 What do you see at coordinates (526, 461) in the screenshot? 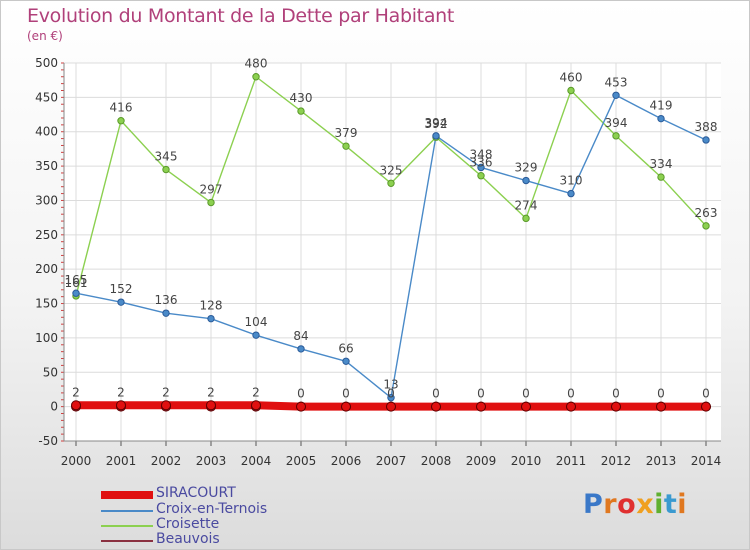
I see `x-tick-label: 2010` at bounding box center [526, 461].